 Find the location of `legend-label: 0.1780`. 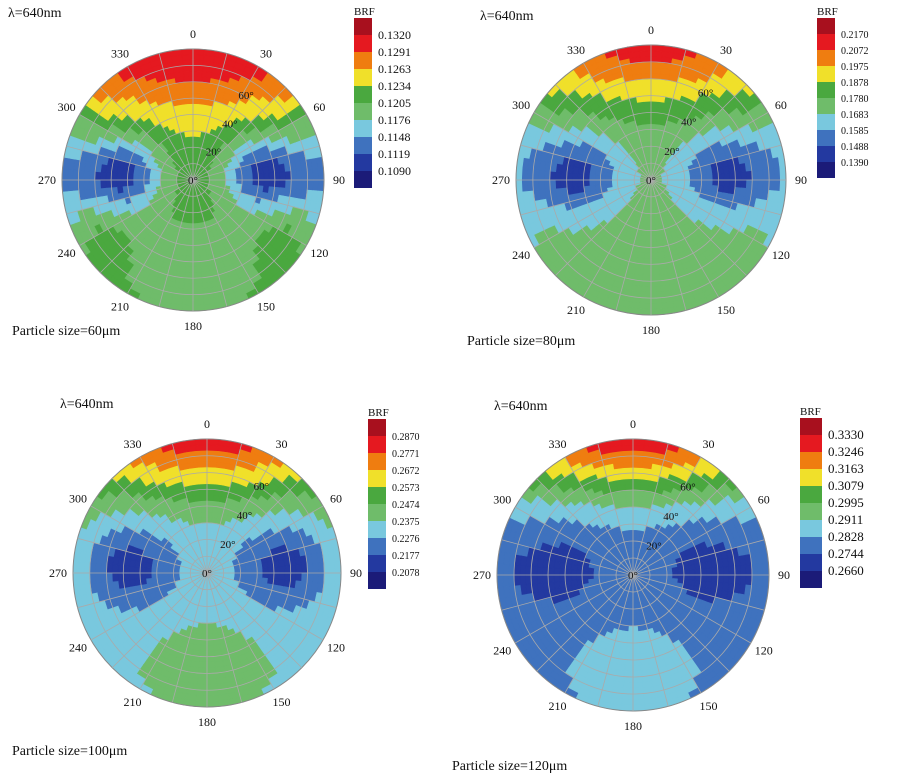

legend-label: 0.1780 is located at coordinates (855, 99).